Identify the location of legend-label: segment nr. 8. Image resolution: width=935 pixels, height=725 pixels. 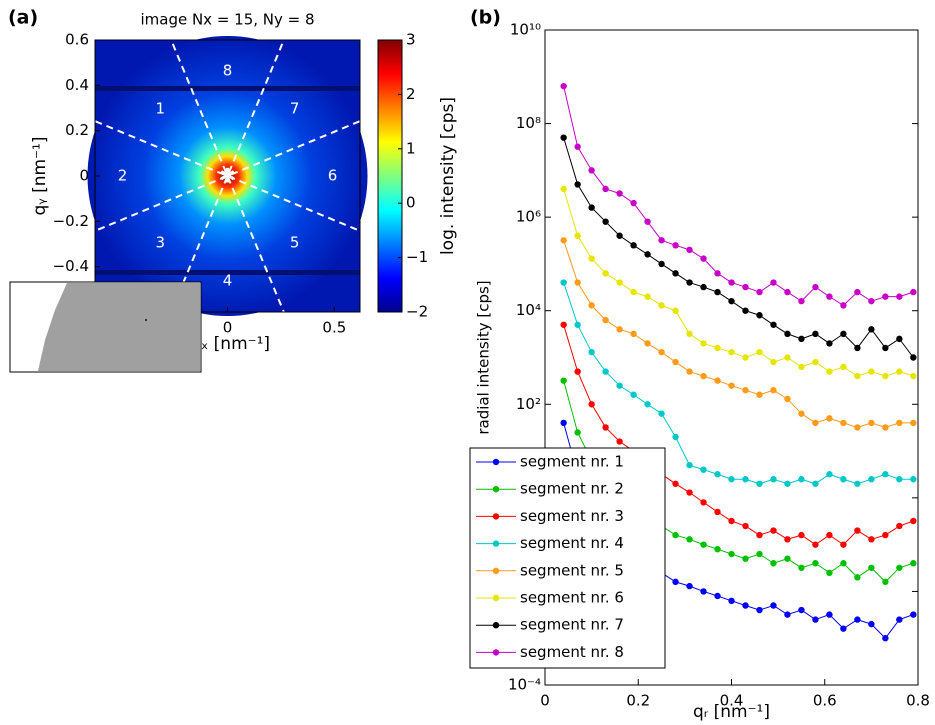
(572, 652).